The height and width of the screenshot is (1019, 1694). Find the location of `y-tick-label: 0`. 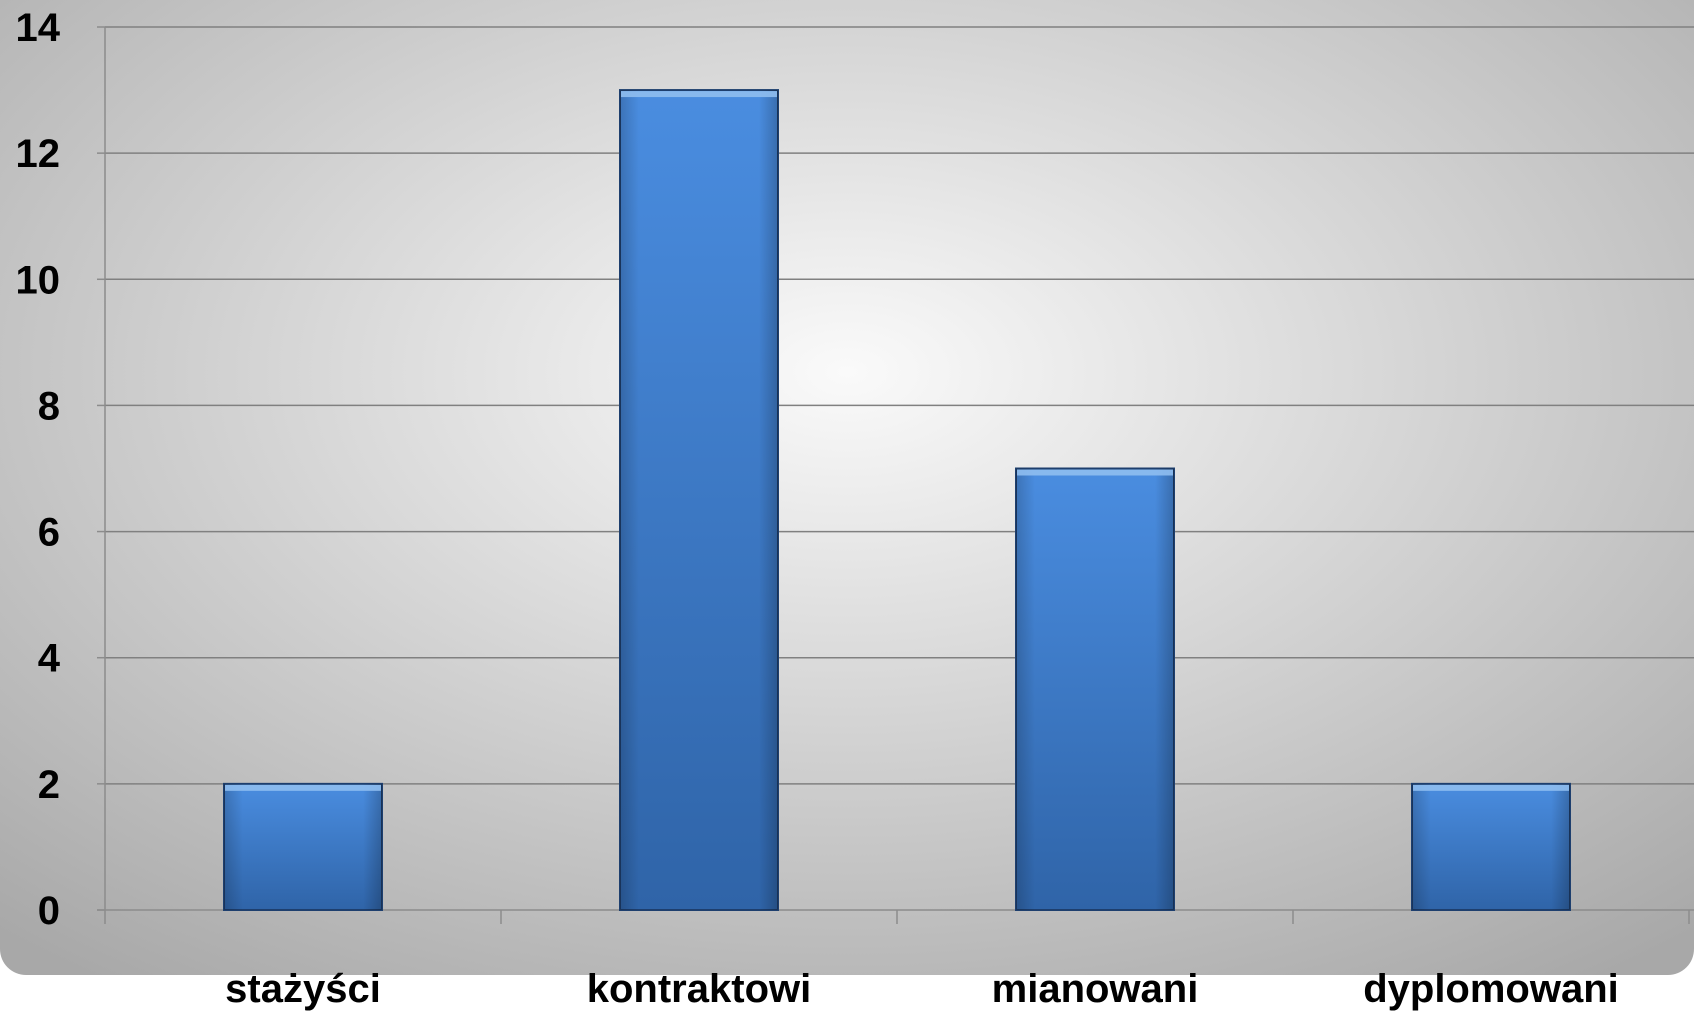

y-tick-label: 0 is located at coordinates (49, 911).